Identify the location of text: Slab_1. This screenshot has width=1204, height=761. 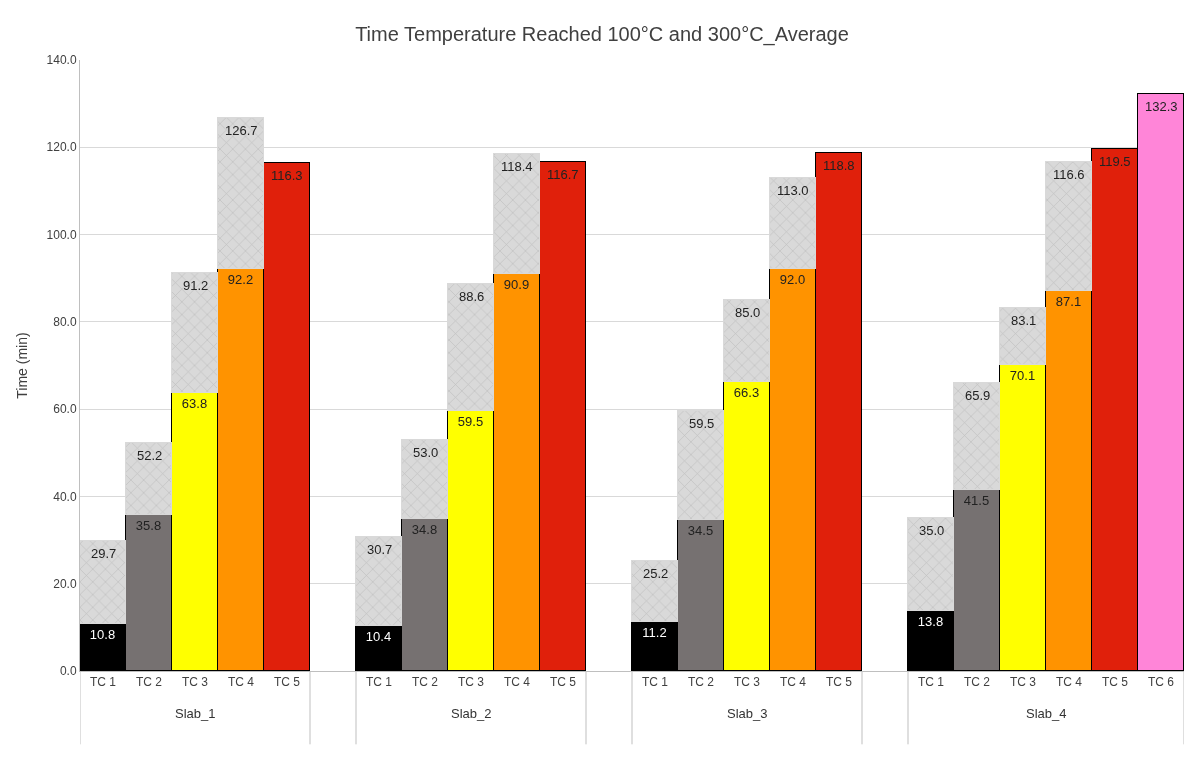
(195, 713).